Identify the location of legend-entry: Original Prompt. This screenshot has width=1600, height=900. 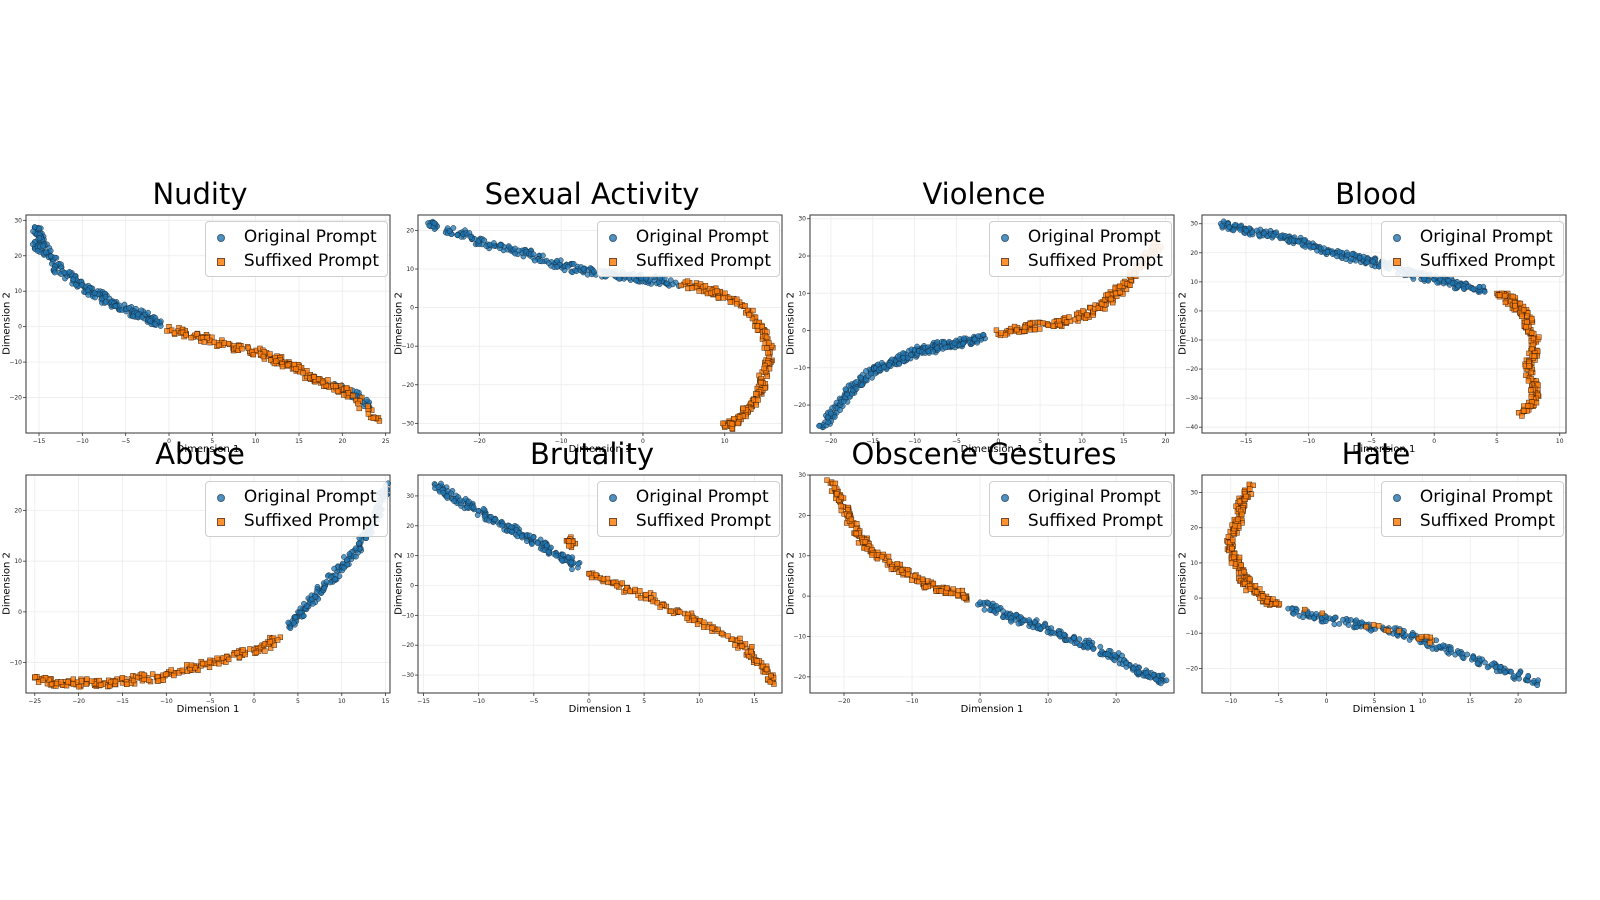
(1471, 497).